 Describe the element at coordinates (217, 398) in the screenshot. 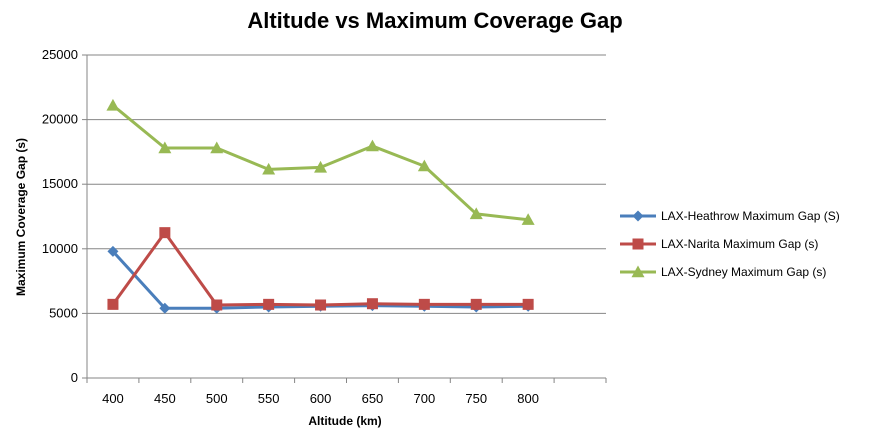

I see `x-tick-label: 500` at that location.